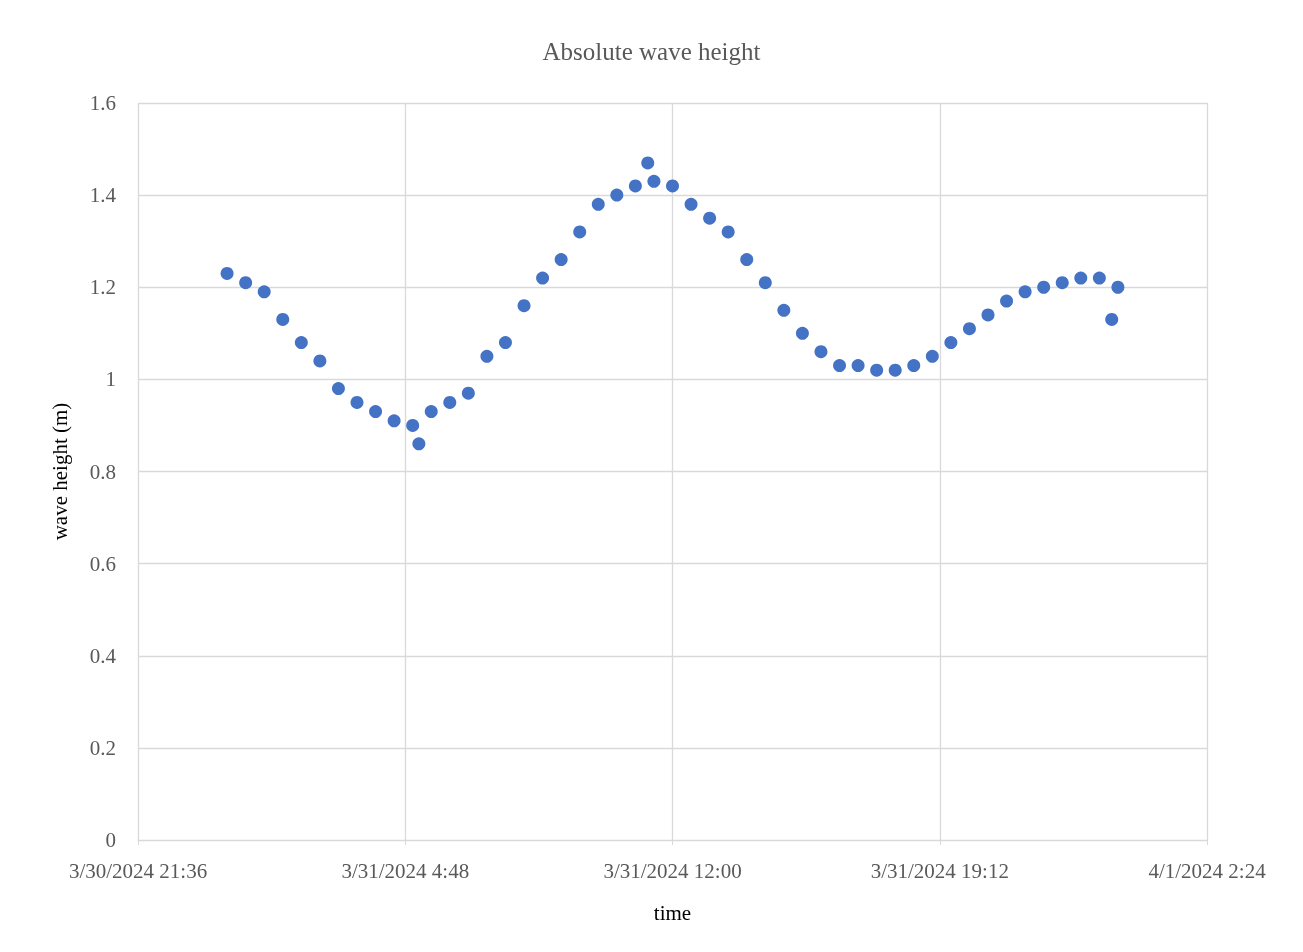 This screenshot has height=952, width=1303. Describe the element at coordinates (102, 287) in the screenshot. I see `y-tick-label: 1.2` at that location.